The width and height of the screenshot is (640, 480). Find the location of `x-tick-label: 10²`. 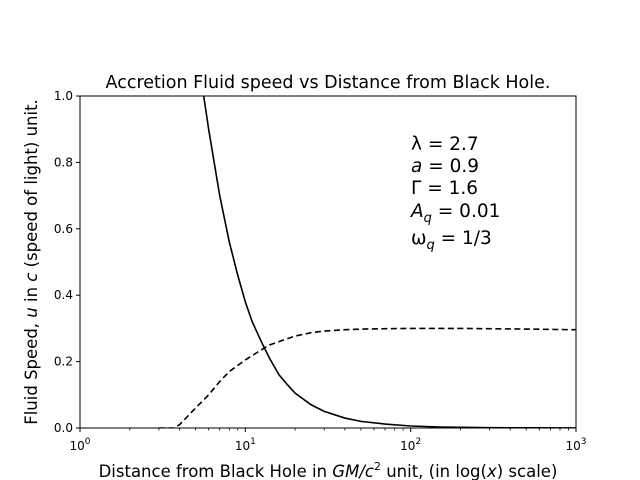

x-tick-label: 10² is located at coordinates (410, 445).